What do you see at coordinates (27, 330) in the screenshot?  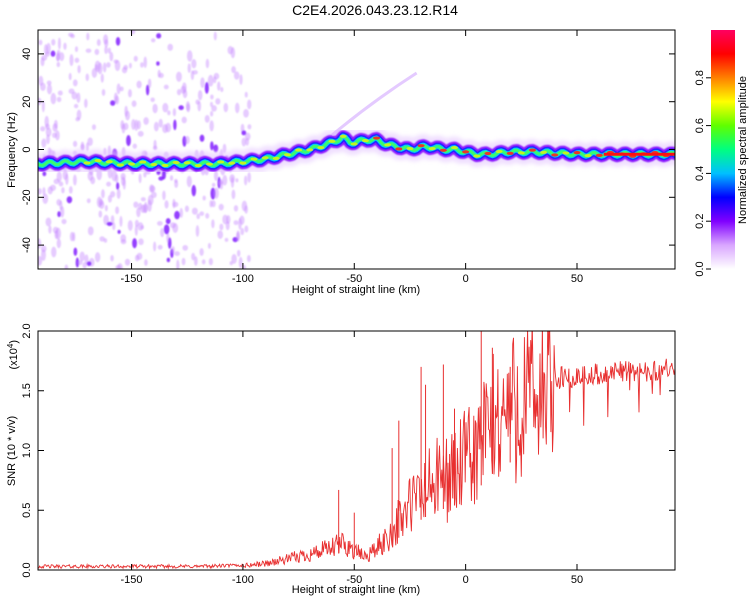 I see `y-tick-label: 2.0` at bounding box center [27, 330].